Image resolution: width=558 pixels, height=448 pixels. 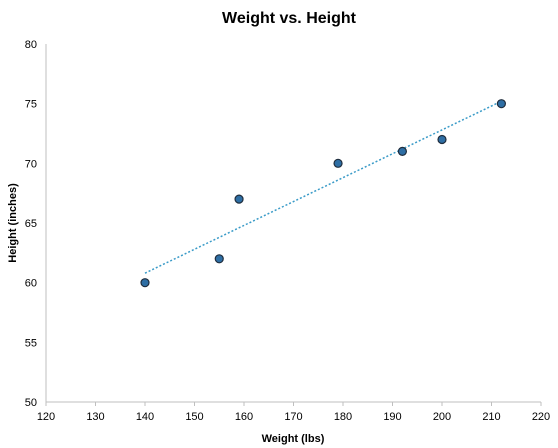 What do you see at coordinates (31, 105) in the screenshot?
I see `y-tick-label: 75` at bounding box center [31, 105].